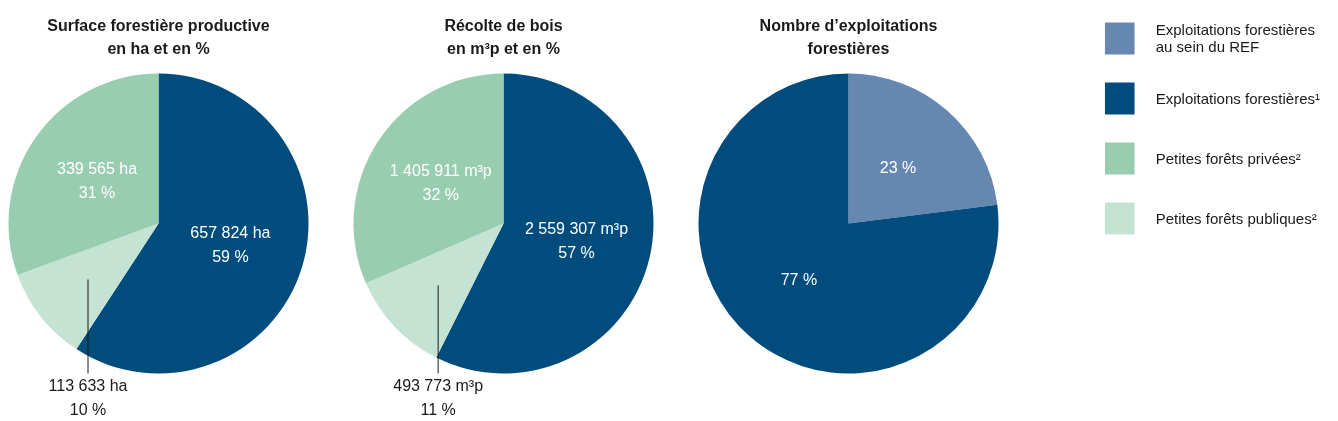 The height and width of the screenshot is (421, 1338). What do you see at coordinates (440, 182) in the screenshot?
I see `data-label: 1 405 911 m³p 32 %` at bounding box center [440, 182].